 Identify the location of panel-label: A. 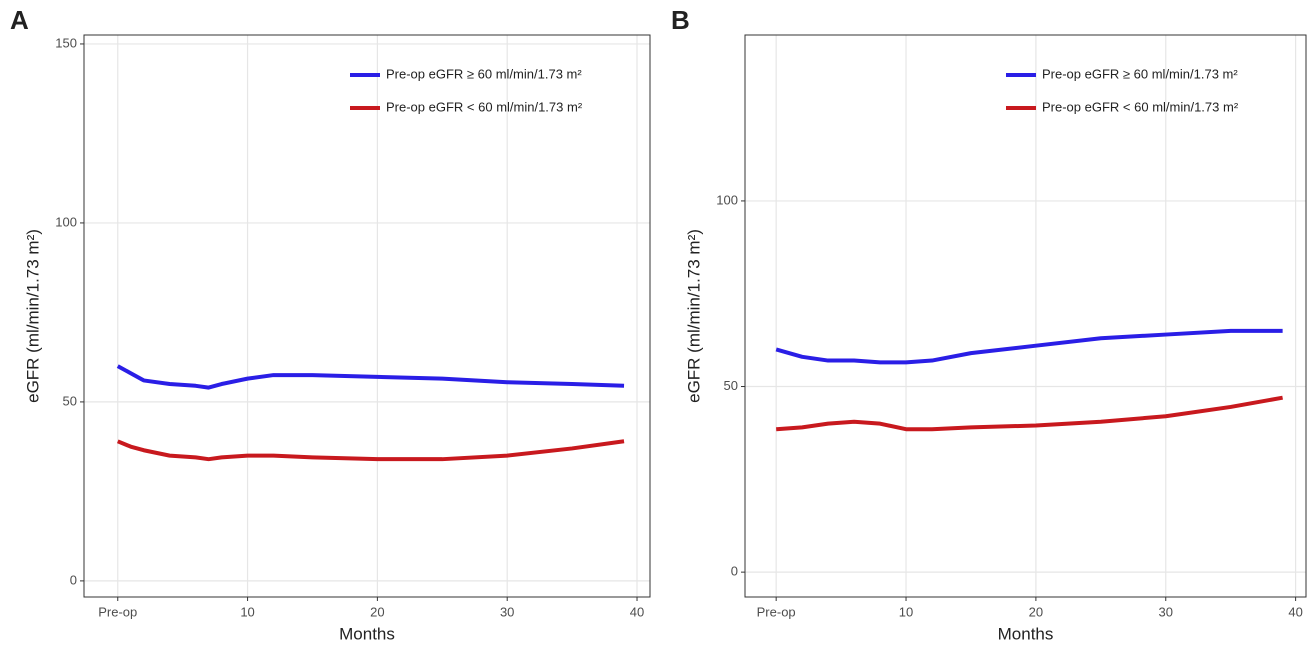
(19, 20).